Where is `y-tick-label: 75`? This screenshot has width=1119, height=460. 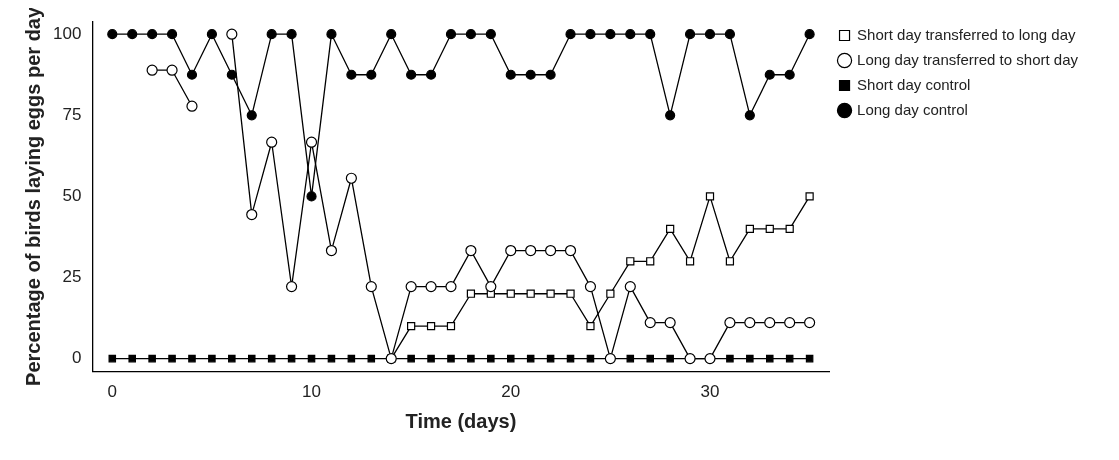 y-tick-label: 75 is located at coordinates (72, 114).